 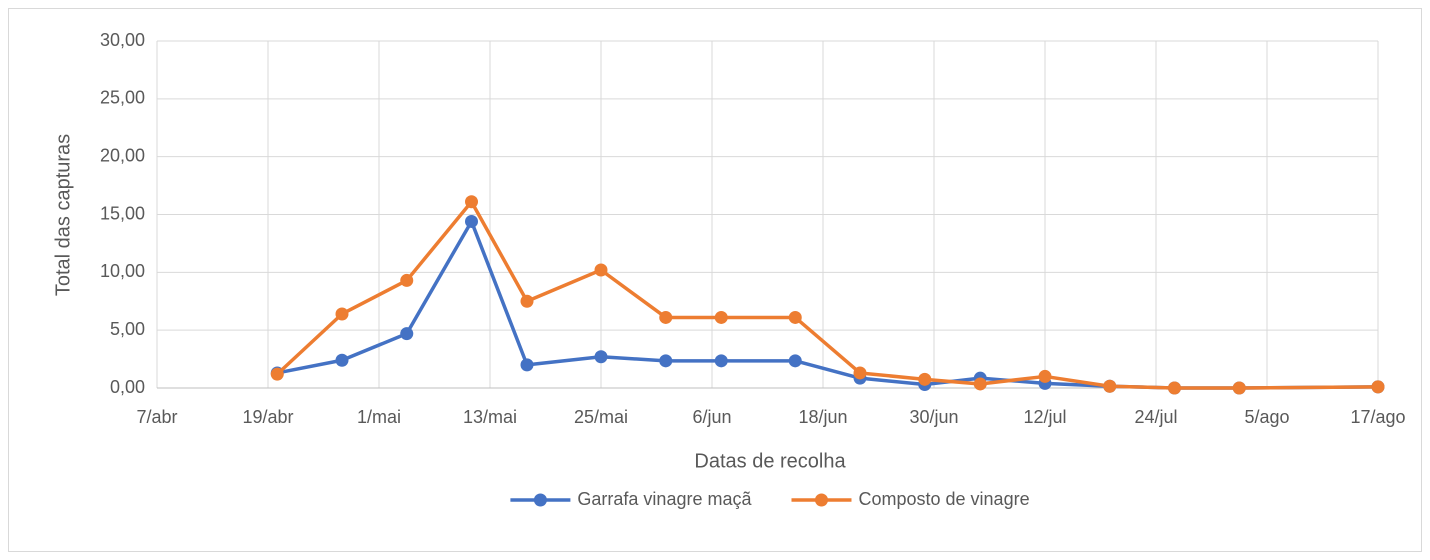 What do you see at coordinates (127, 387) in the screenshot?
I see `y-tick-label: 0,00` at bounding box center [127, 387].